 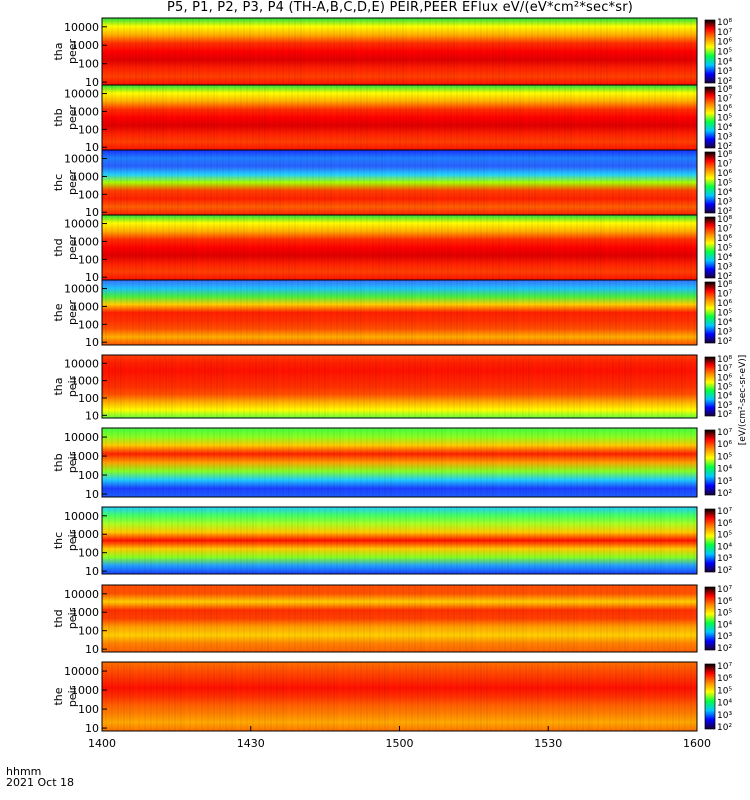 What do you see at coordinates (399, 247) in the screenshot?
I see `spectrogram-panel` at bounding box center [399, 247].